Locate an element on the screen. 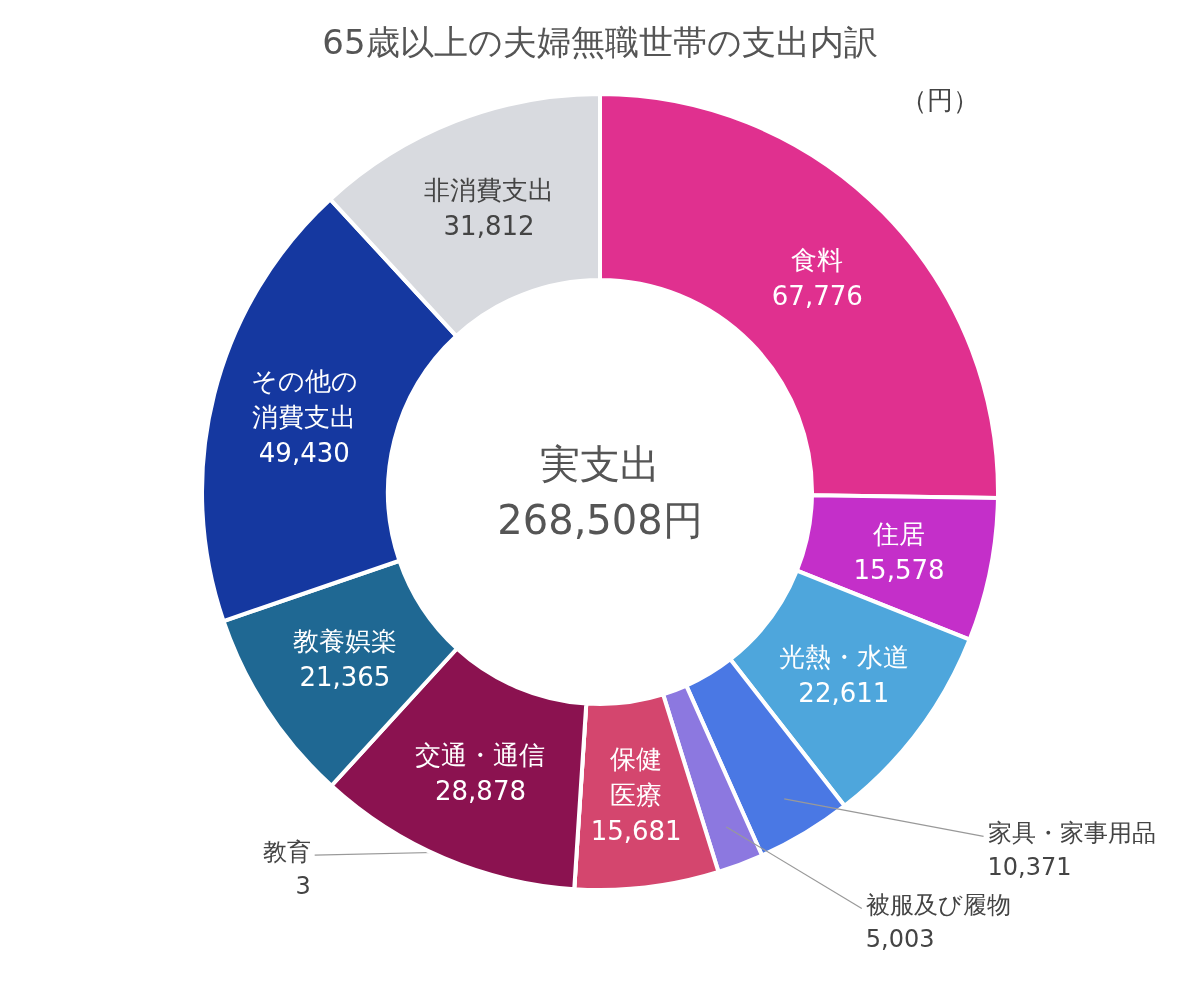 The width and height of the screenshot is (1200, 1000). data-label: 10,371 is located at coordinates (1029, 867).